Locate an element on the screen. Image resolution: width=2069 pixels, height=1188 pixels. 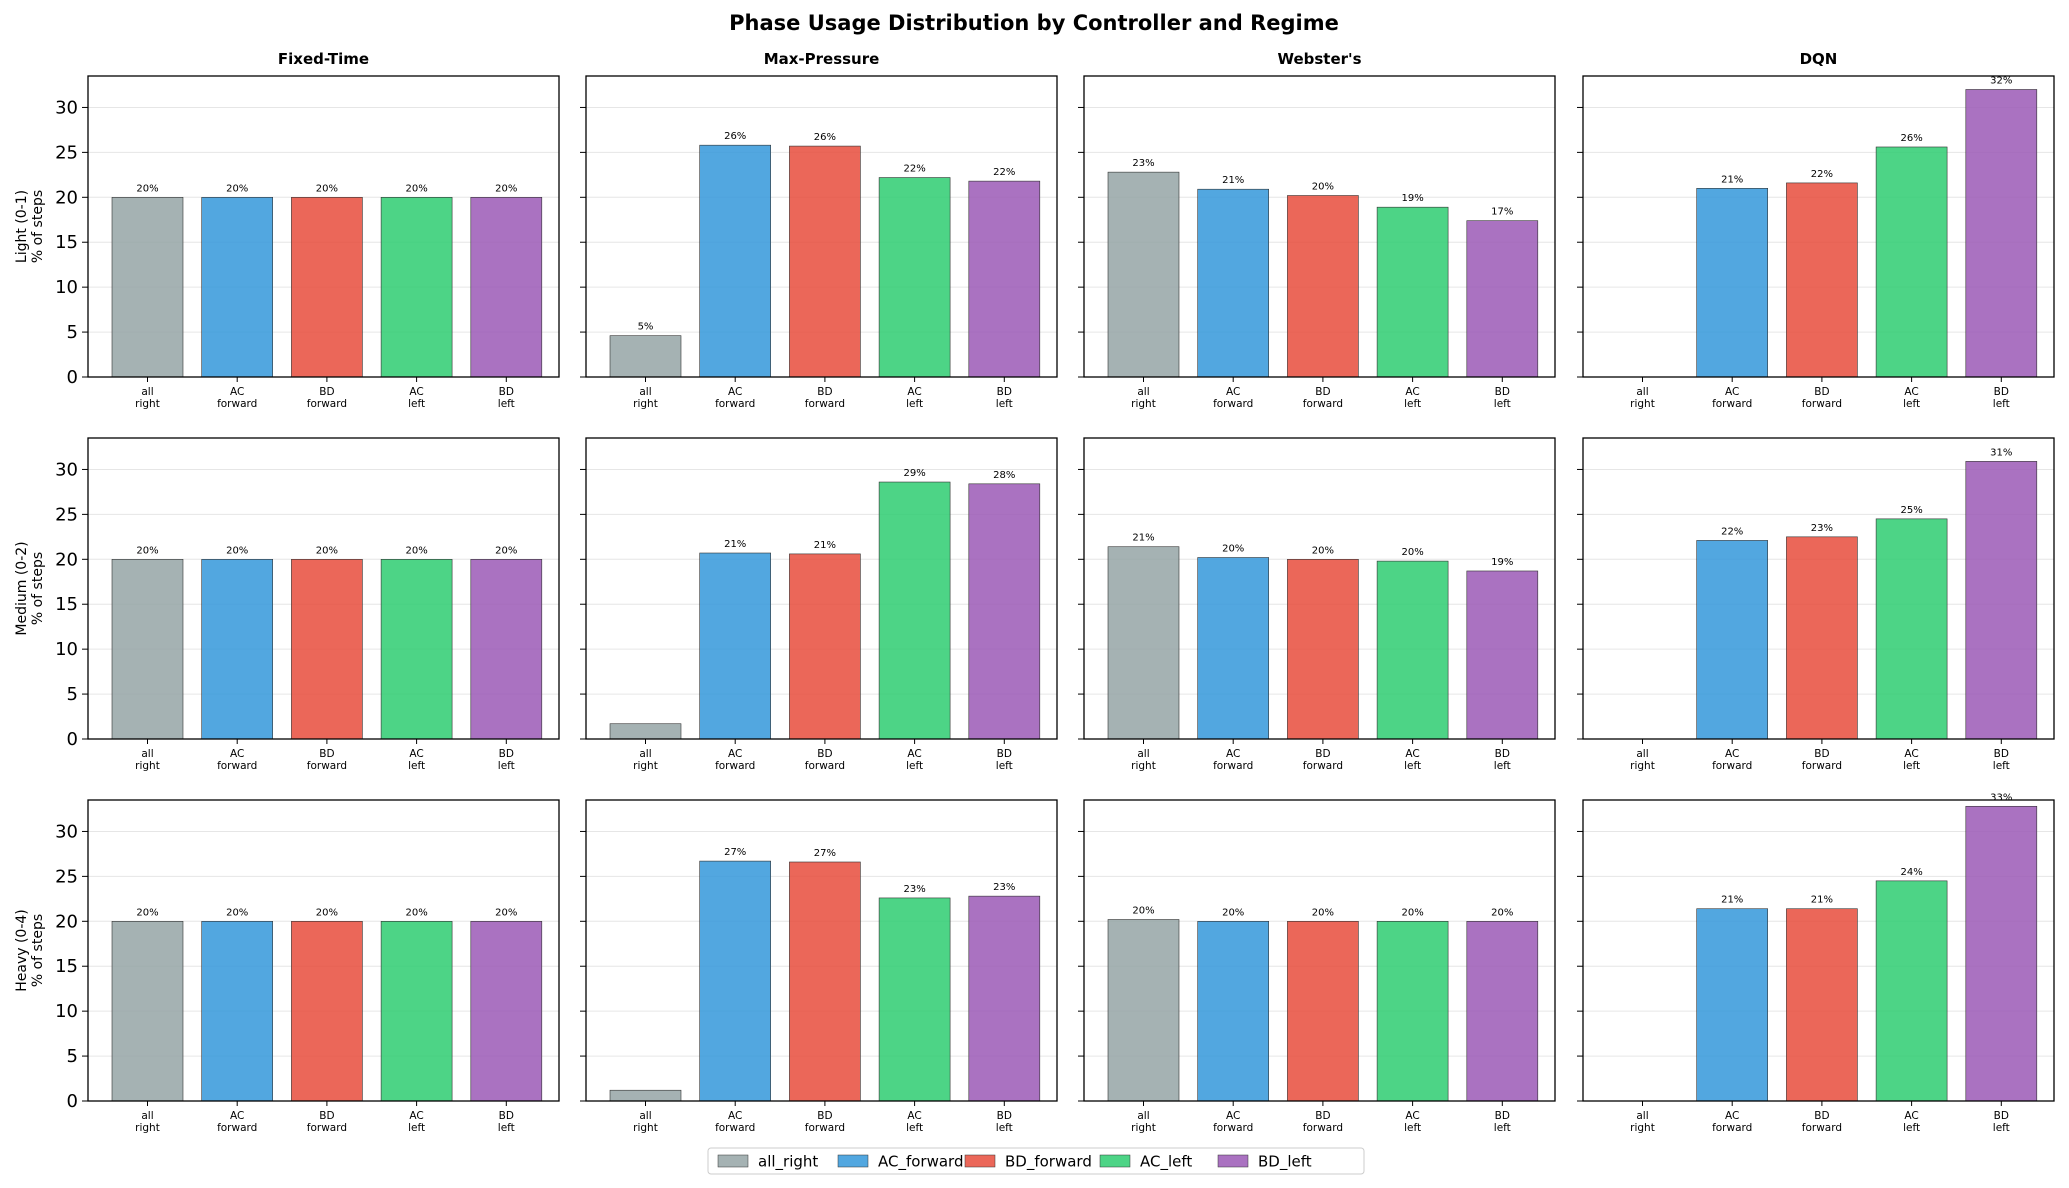
bar-label: 17% is located at coordinates (1502, 212).